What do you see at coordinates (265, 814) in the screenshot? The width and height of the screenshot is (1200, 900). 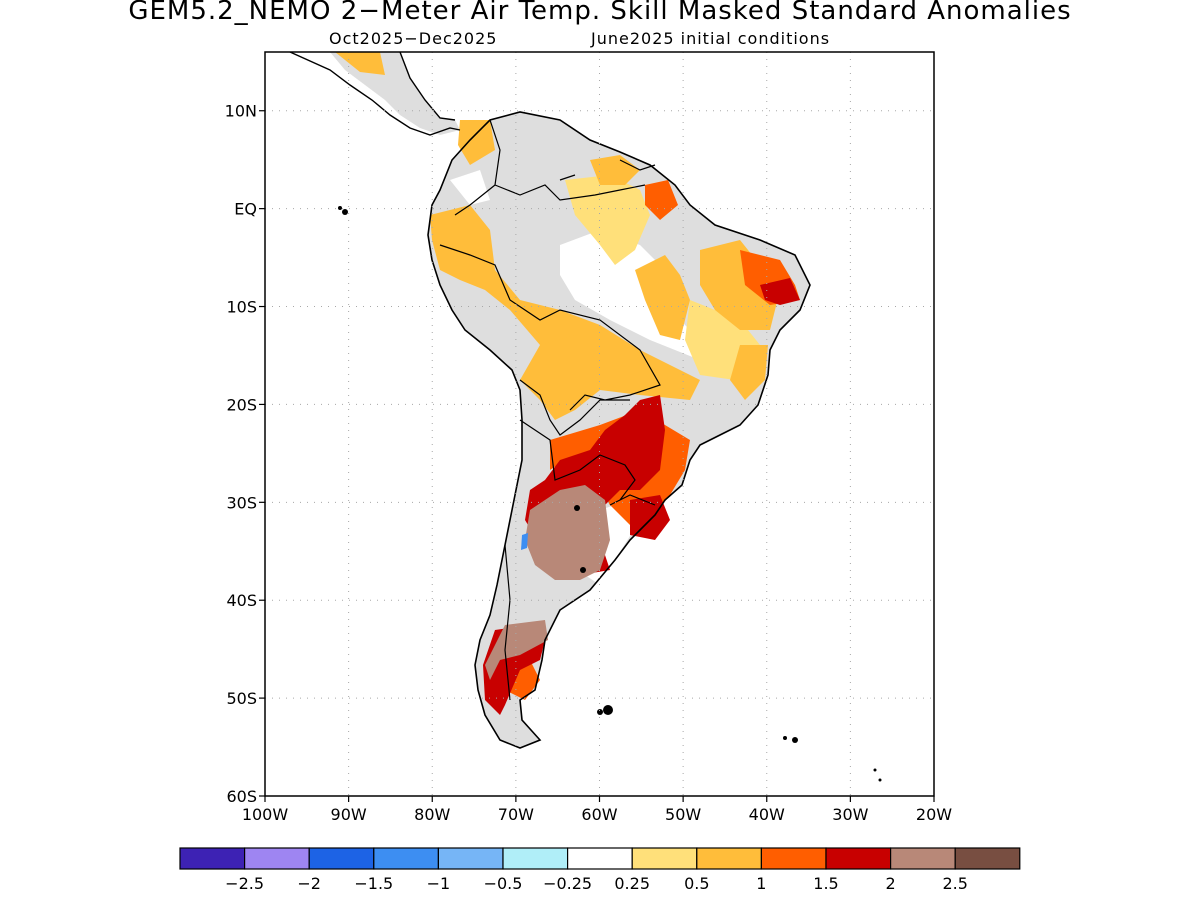 I see `lon-tick-label: 100W` at bounding box center [265, 814].